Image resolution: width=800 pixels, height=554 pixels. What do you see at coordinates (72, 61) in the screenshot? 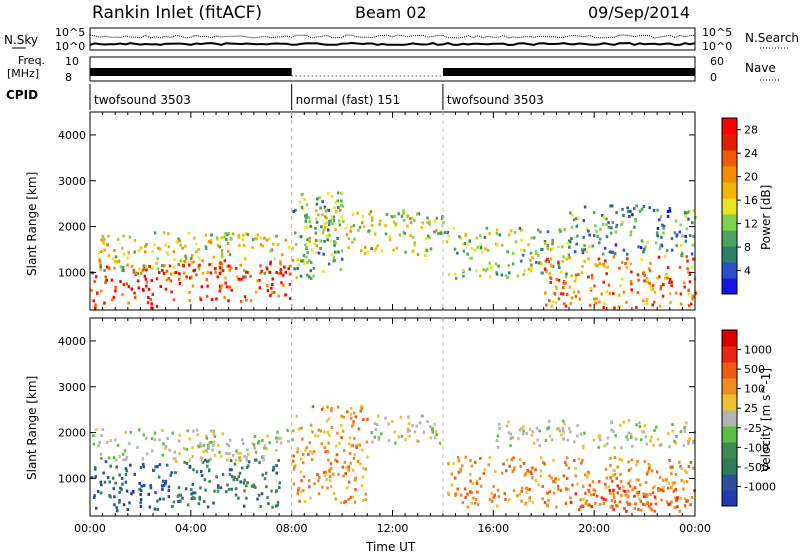
I see `freq-tick-top: 10` at bounding box center [72, 61].